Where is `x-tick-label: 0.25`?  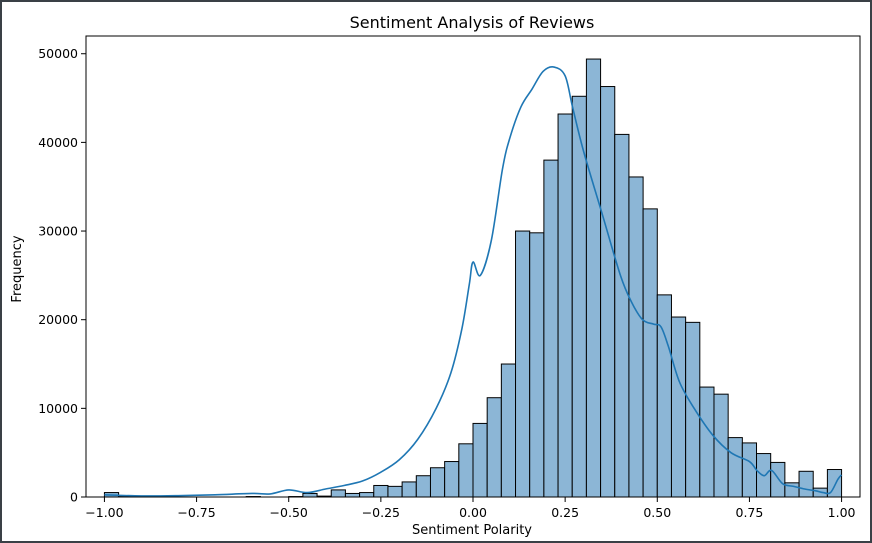
x-tick-label: 0.25 is located at coordinates (565, 512).